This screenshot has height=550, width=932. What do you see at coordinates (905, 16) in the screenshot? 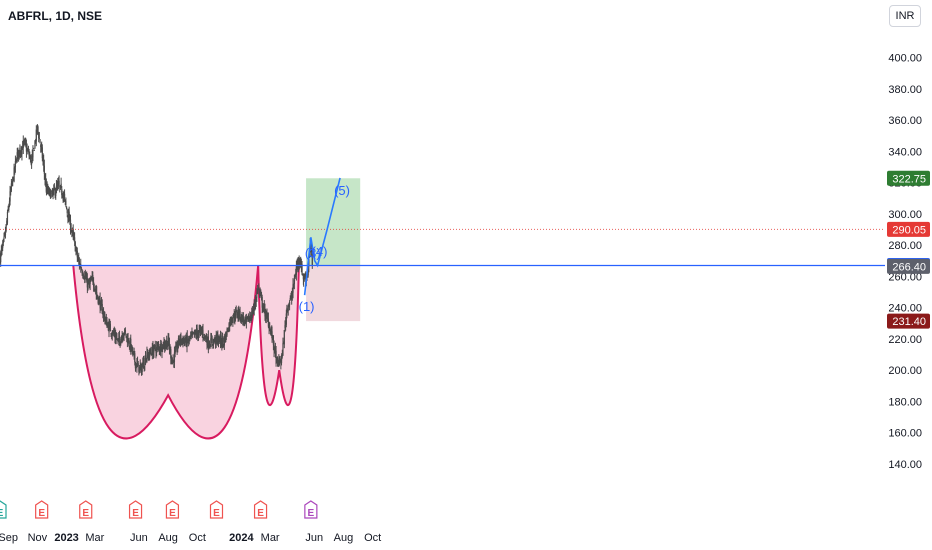
I see `currency-button: INR` at bounding box center [905, 16].